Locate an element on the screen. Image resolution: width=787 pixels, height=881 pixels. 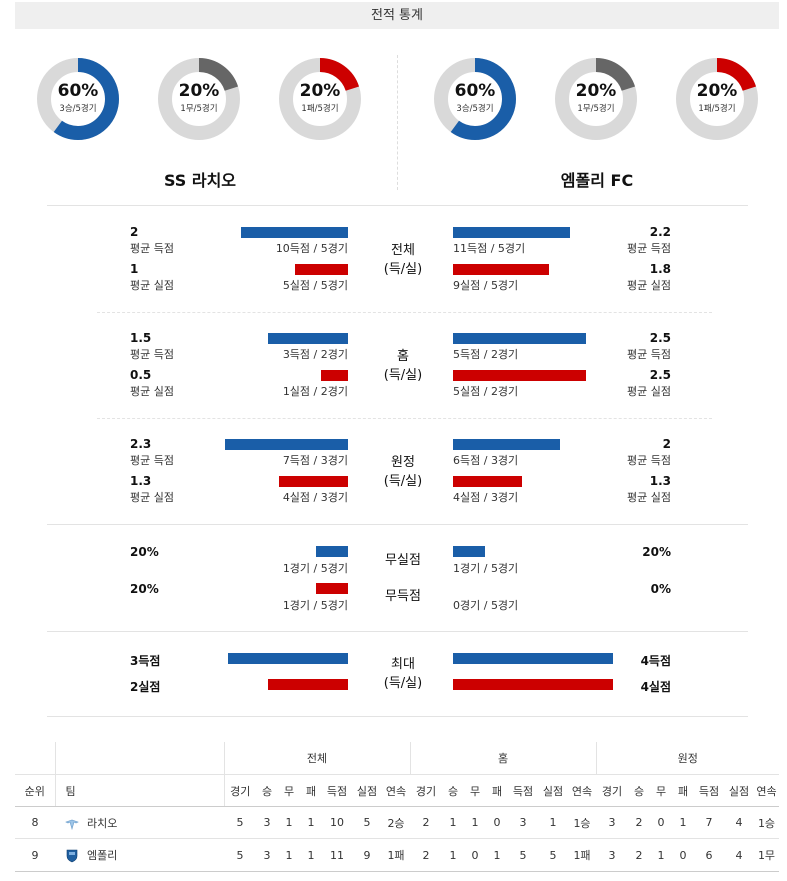
left-for-caption: 7득점 / 3경기 is located at coordinates (315, 460).